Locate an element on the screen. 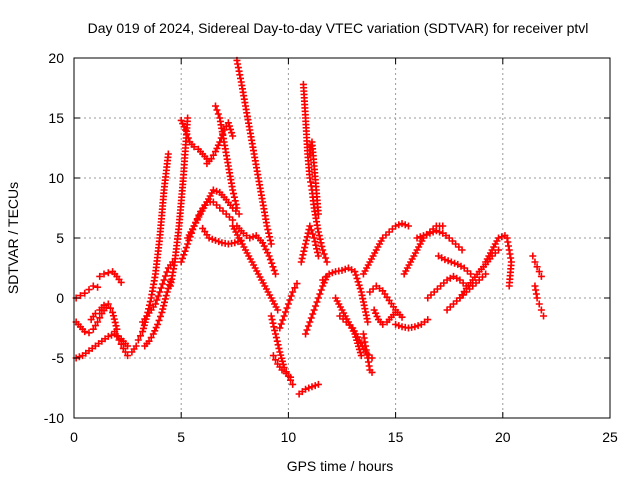  x-tick-label: 25 is located at coordinates (610, 437).